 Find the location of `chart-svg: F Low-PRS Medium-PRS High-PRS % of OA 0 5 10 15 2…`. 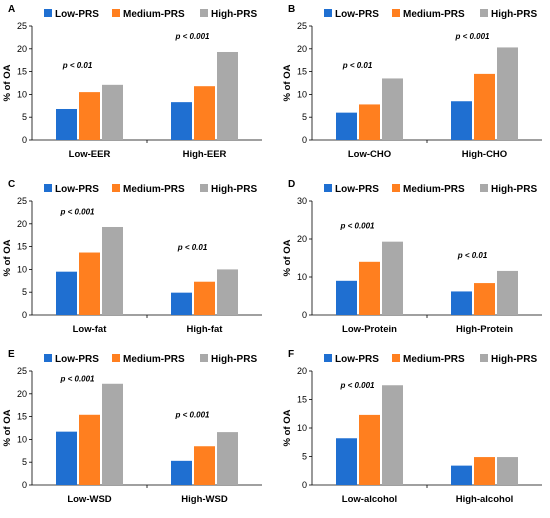

chart-svg: F Low-PRS Medium-PRS High-PRS % of OA 0 5 10 15 2… is located at coordinates (412, 427).